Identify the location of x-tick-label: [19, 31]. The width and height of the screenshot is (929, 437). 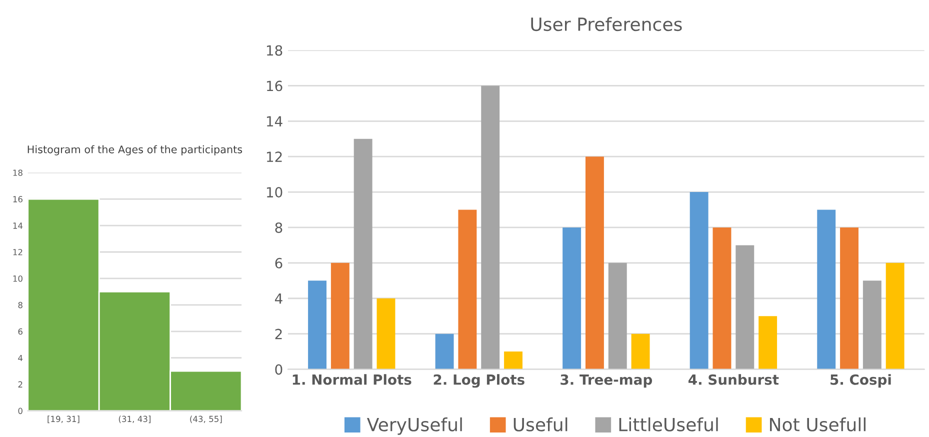
(64, 420).